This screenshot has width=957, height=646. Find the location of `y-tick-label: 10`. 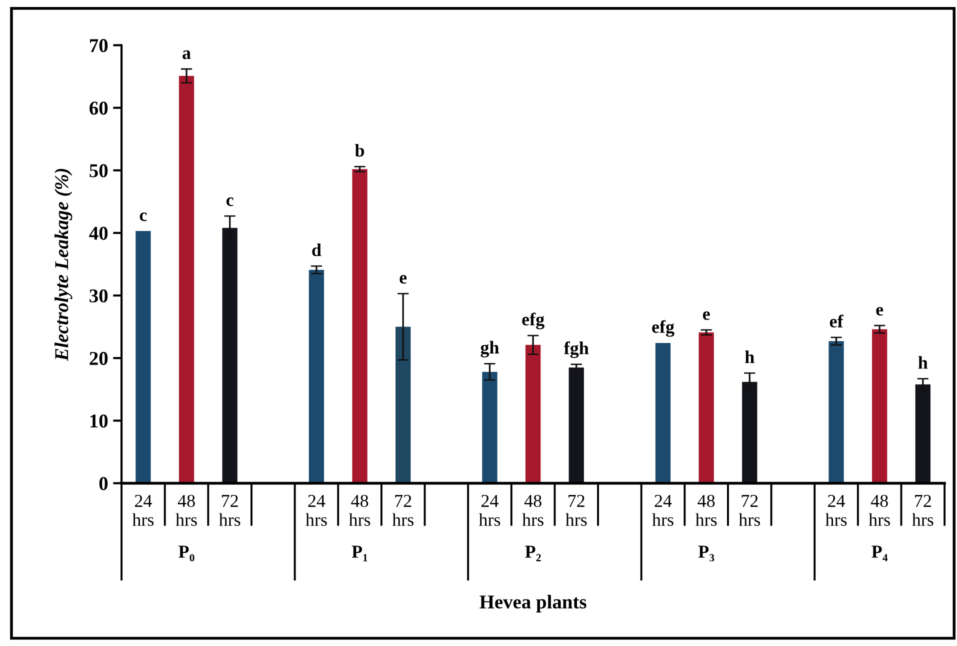

y-tick-label: 10 is located at coordinates (99, 421).